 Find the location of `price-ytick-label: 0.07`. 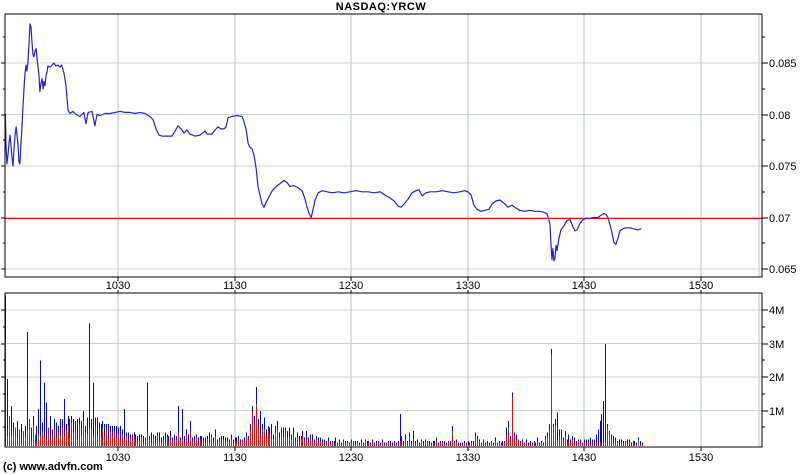

price-ytick-label: 0.07 is located at coordinates (779, 219).